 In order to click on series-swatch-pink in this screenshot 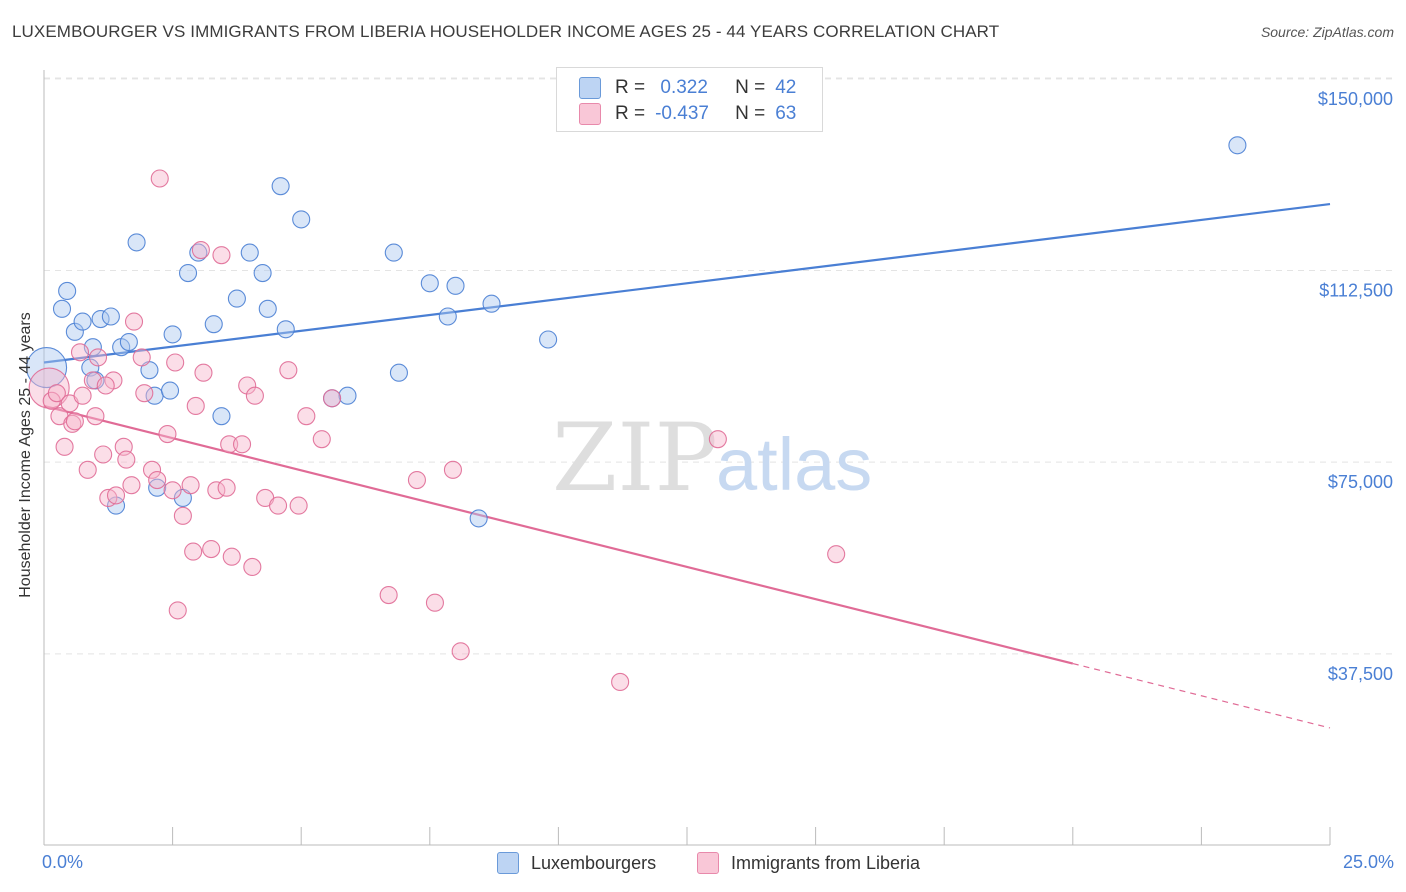, I will do `click(708, 863)`.